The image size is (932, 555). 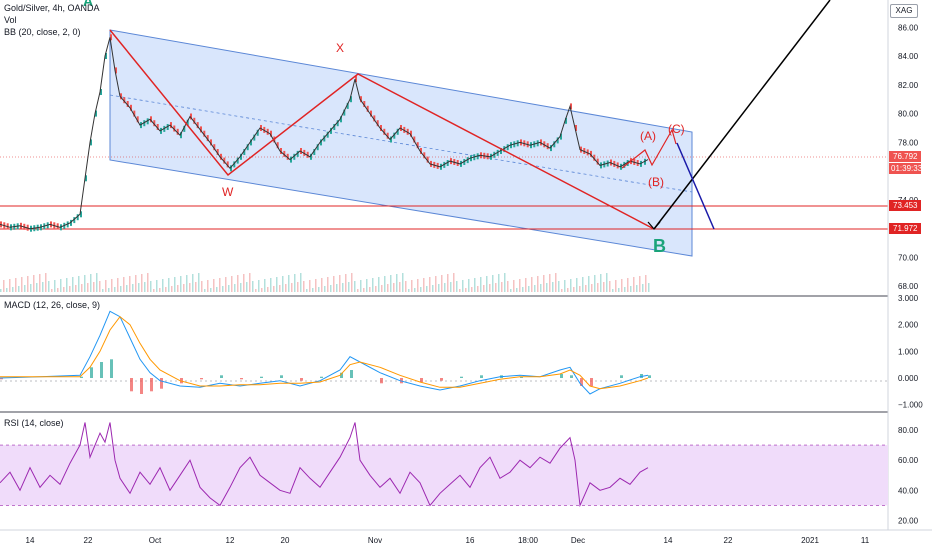 I want to click on signal-line, so click(x=324, y=352).